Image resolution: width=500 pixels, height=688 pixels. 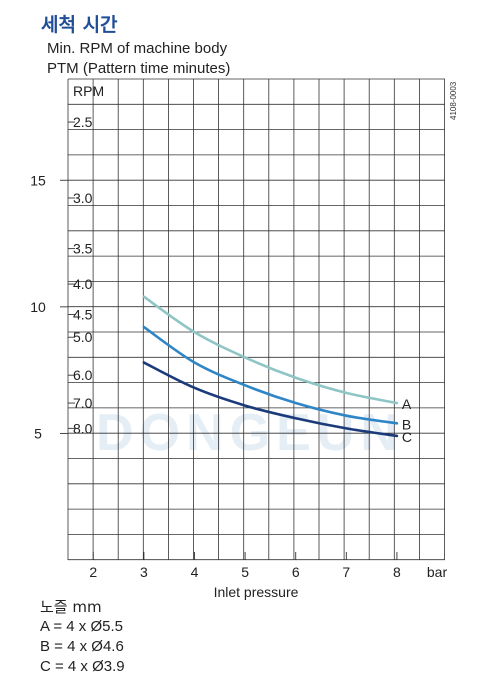 What do you see at coordinates (82, 646) in the screenshot?
I see `legend-item-b: B = 4 x Ø4.6` at bounding box center [82, 646].